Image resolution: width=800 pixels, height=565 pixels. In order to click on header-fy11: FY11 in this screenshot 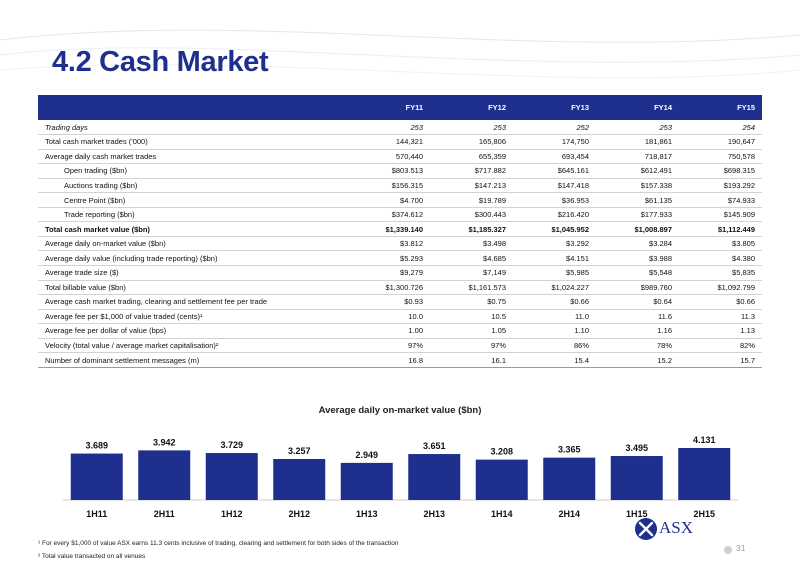, I will do `click(388, 107)`.